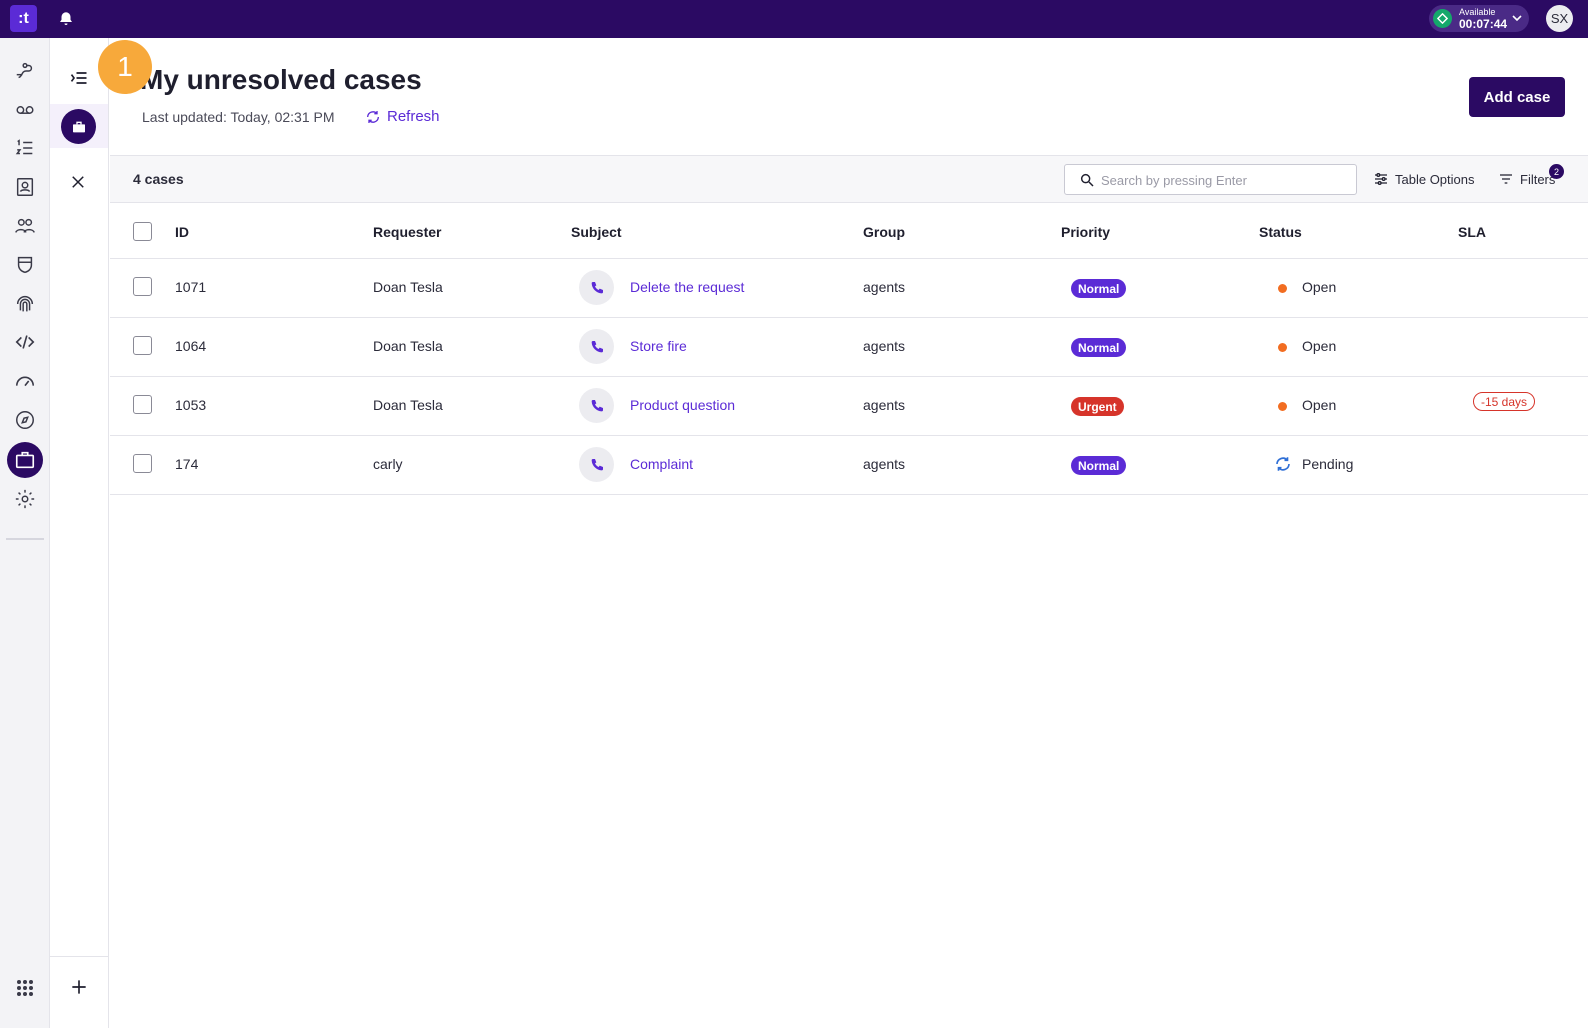 The width and height of the screenshot is (1588, 1028). What do you see at coordinates (25, 110) in the screenshot?
I see `voicemail-icon` at bounding box center [25, 110].